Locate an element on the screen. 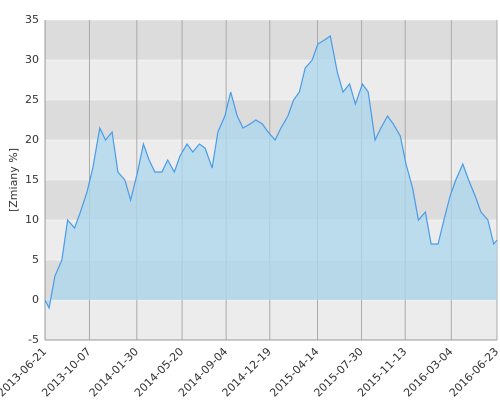 This screenshot has width=500, height=400. y-tick-label: 5 is located at coordinates (35, 259).